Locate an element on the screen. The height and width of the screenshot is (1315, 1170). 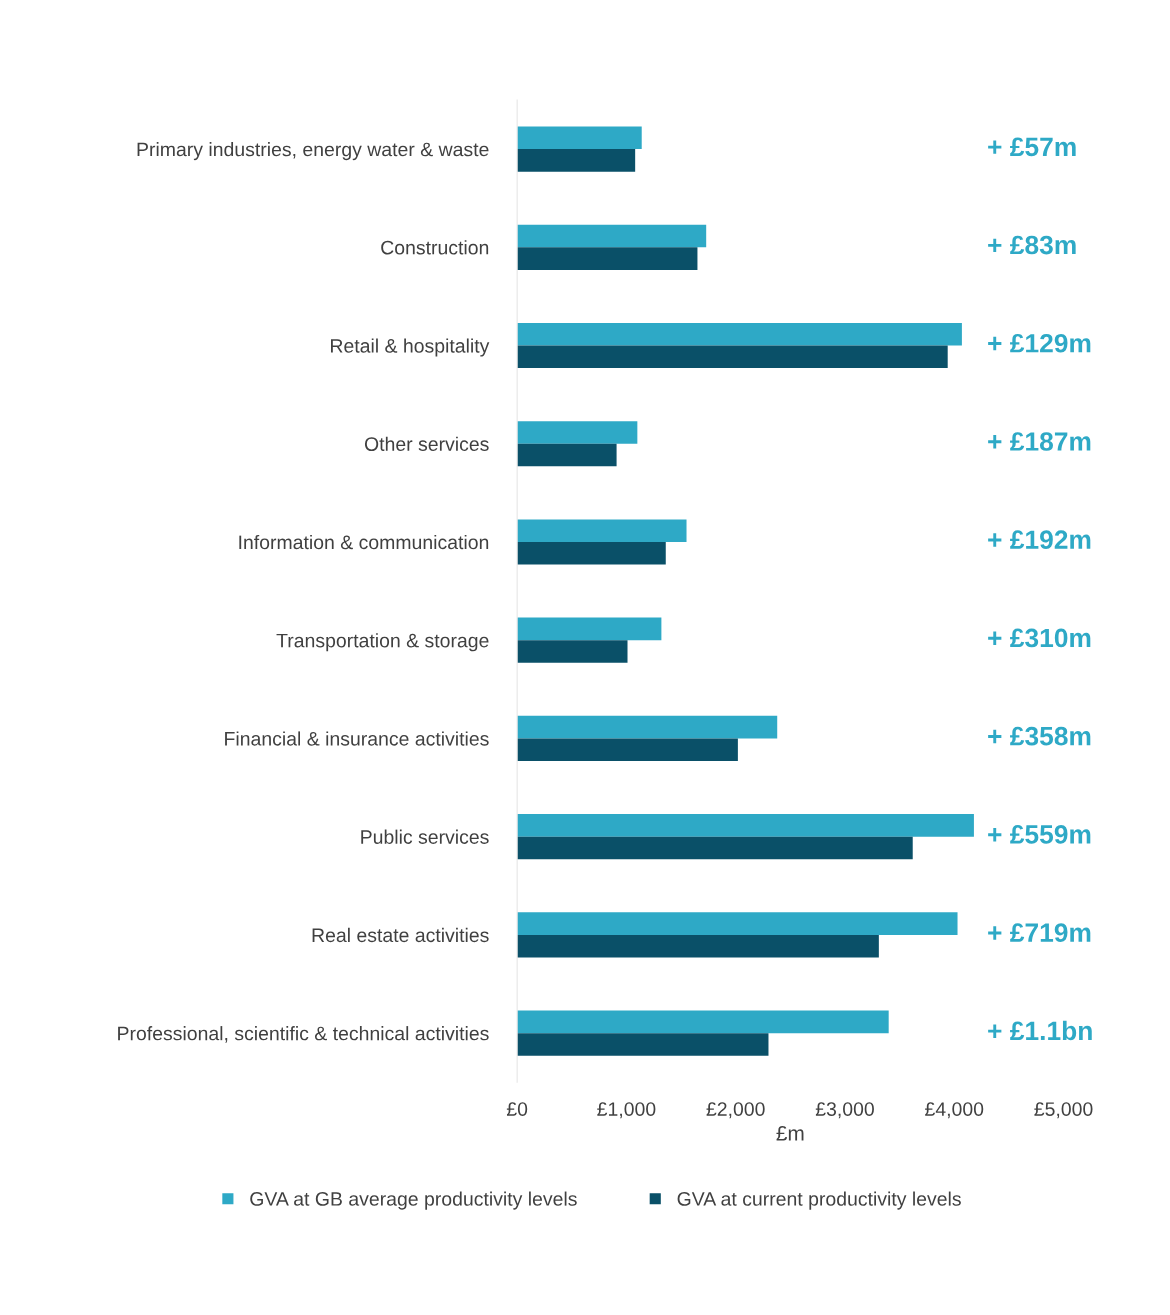
x-tick-label: £3,000 is located at coordinates (844, 1110).